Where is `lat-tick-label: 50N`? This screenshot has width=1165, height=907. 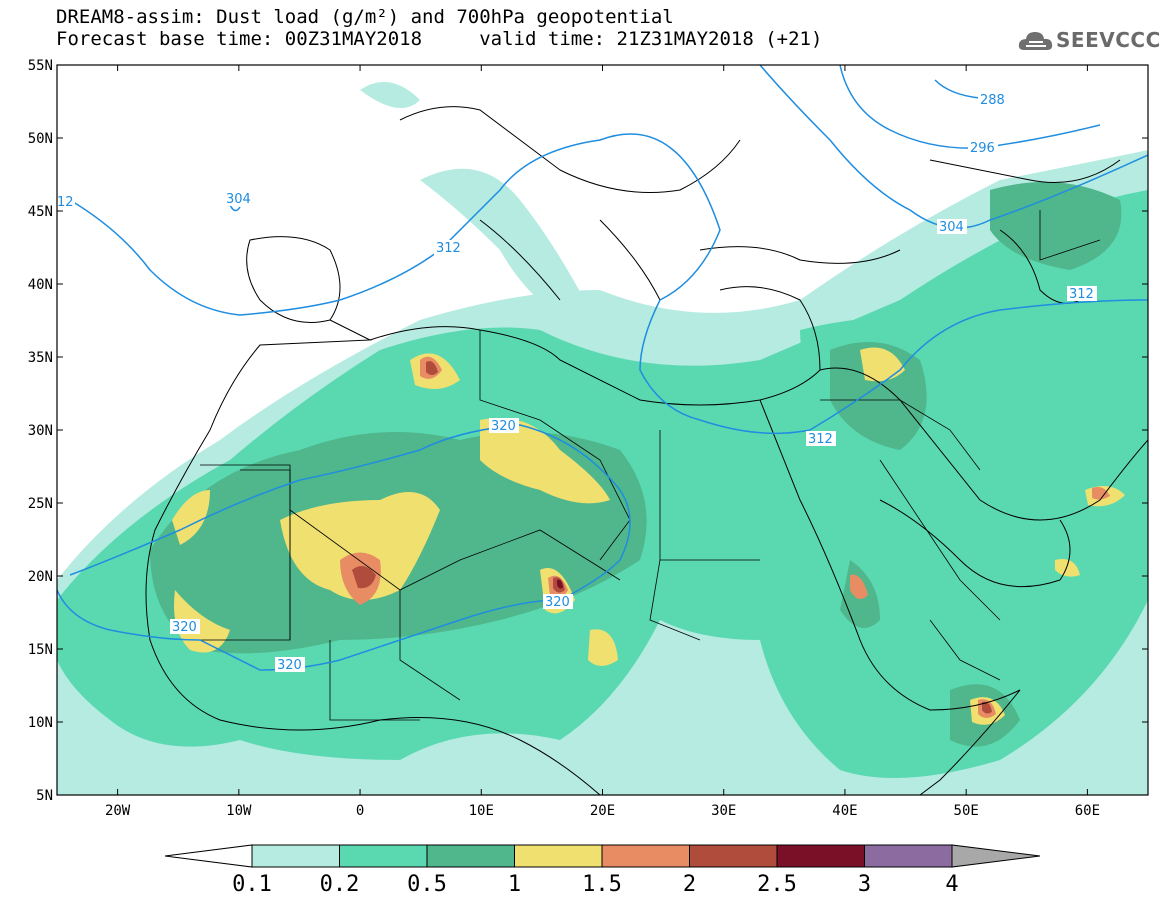
lat-tick-label: 50N is located at coordinates (40, 139).